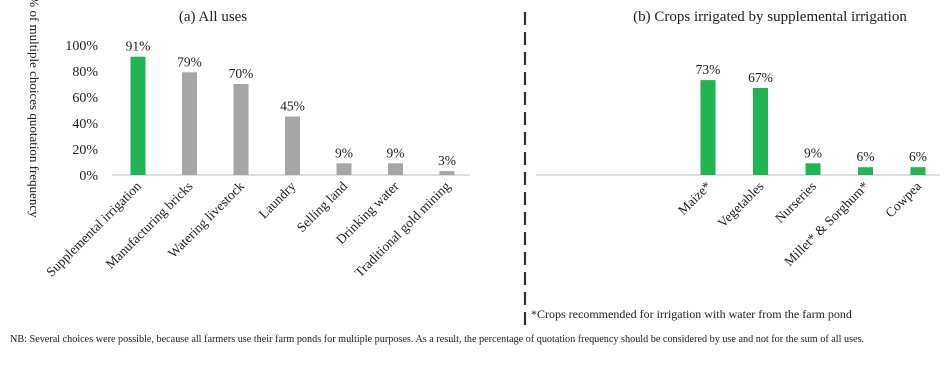  Describe the element at coordinates (795, 202) in the screenshot. I see `category-label: Nurseries` at that location.